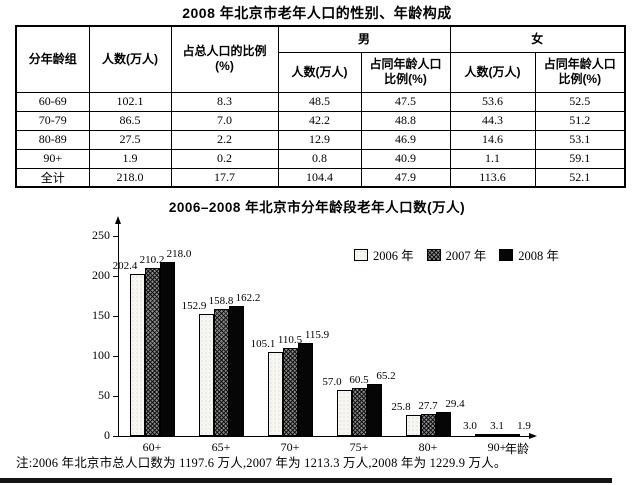 This screenshot has width=634, height=485. Describe the element at coordinates (359, 411) in the screenshot. I see `bar-2007-75+` at that location.